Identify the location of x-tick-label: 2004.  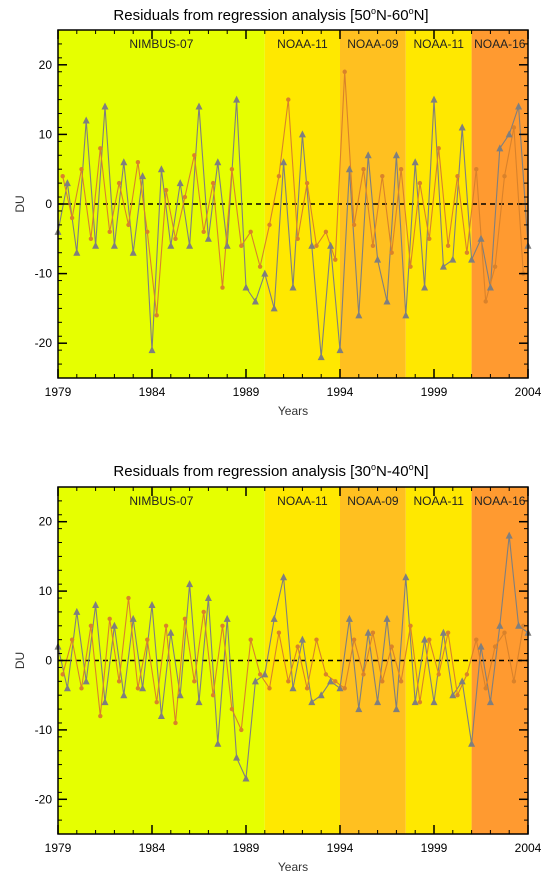
(528, 392).